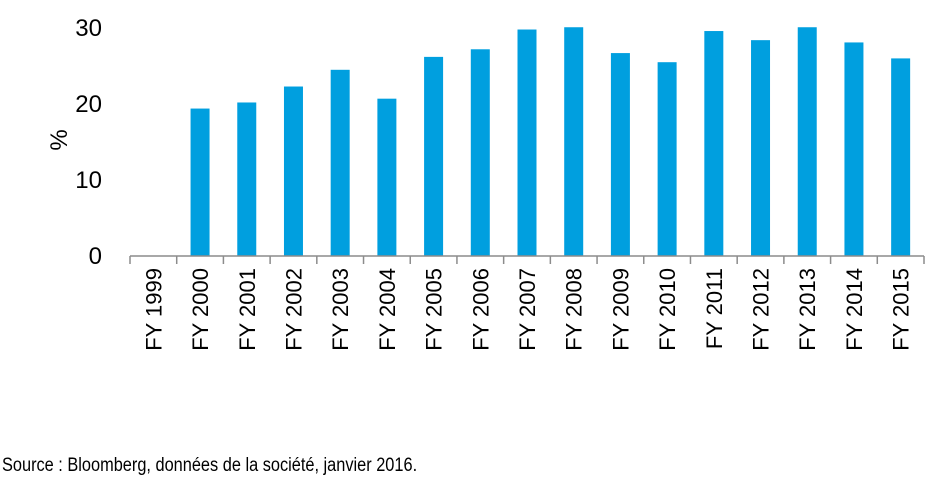 This screenshot has width=944, height=490. I want to click on x-tick-label: FY 2006, so click(480, 309).